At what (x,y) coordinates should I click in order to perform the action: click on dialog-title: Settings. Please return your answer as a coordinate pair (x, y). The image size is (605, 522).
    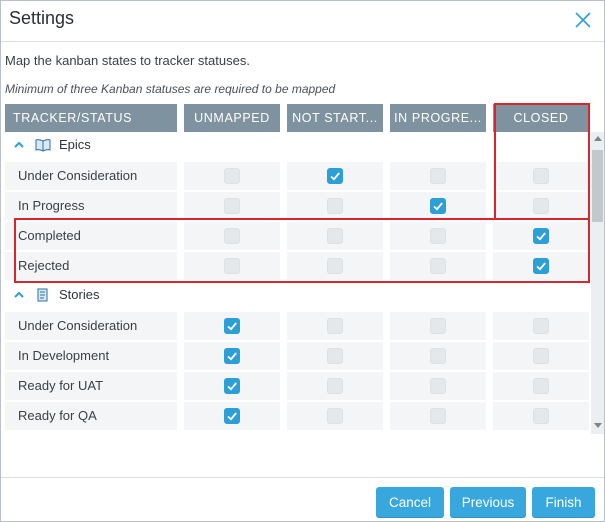
    Looking at the image, I should click on (42, 18).